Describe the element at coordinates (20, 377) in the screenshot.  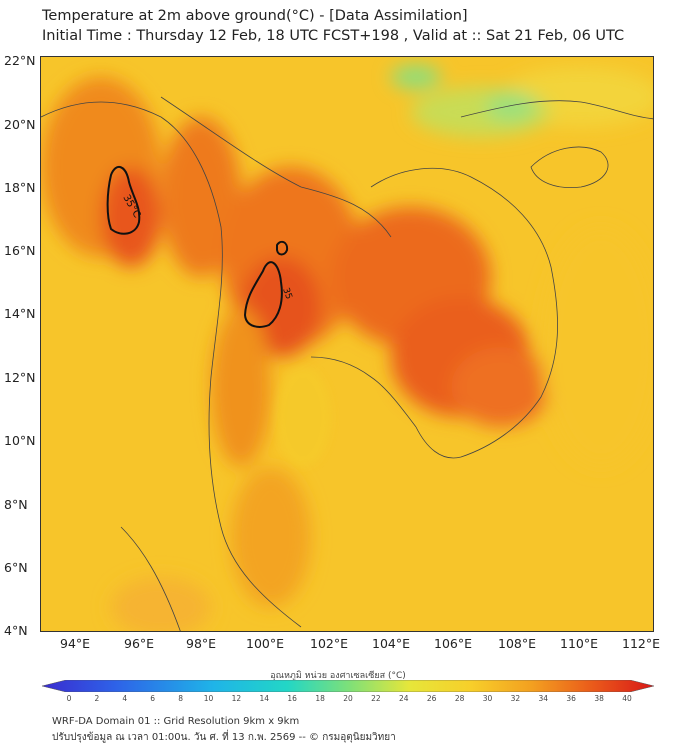
I see `lat-label-12n: 12°N` at that location.